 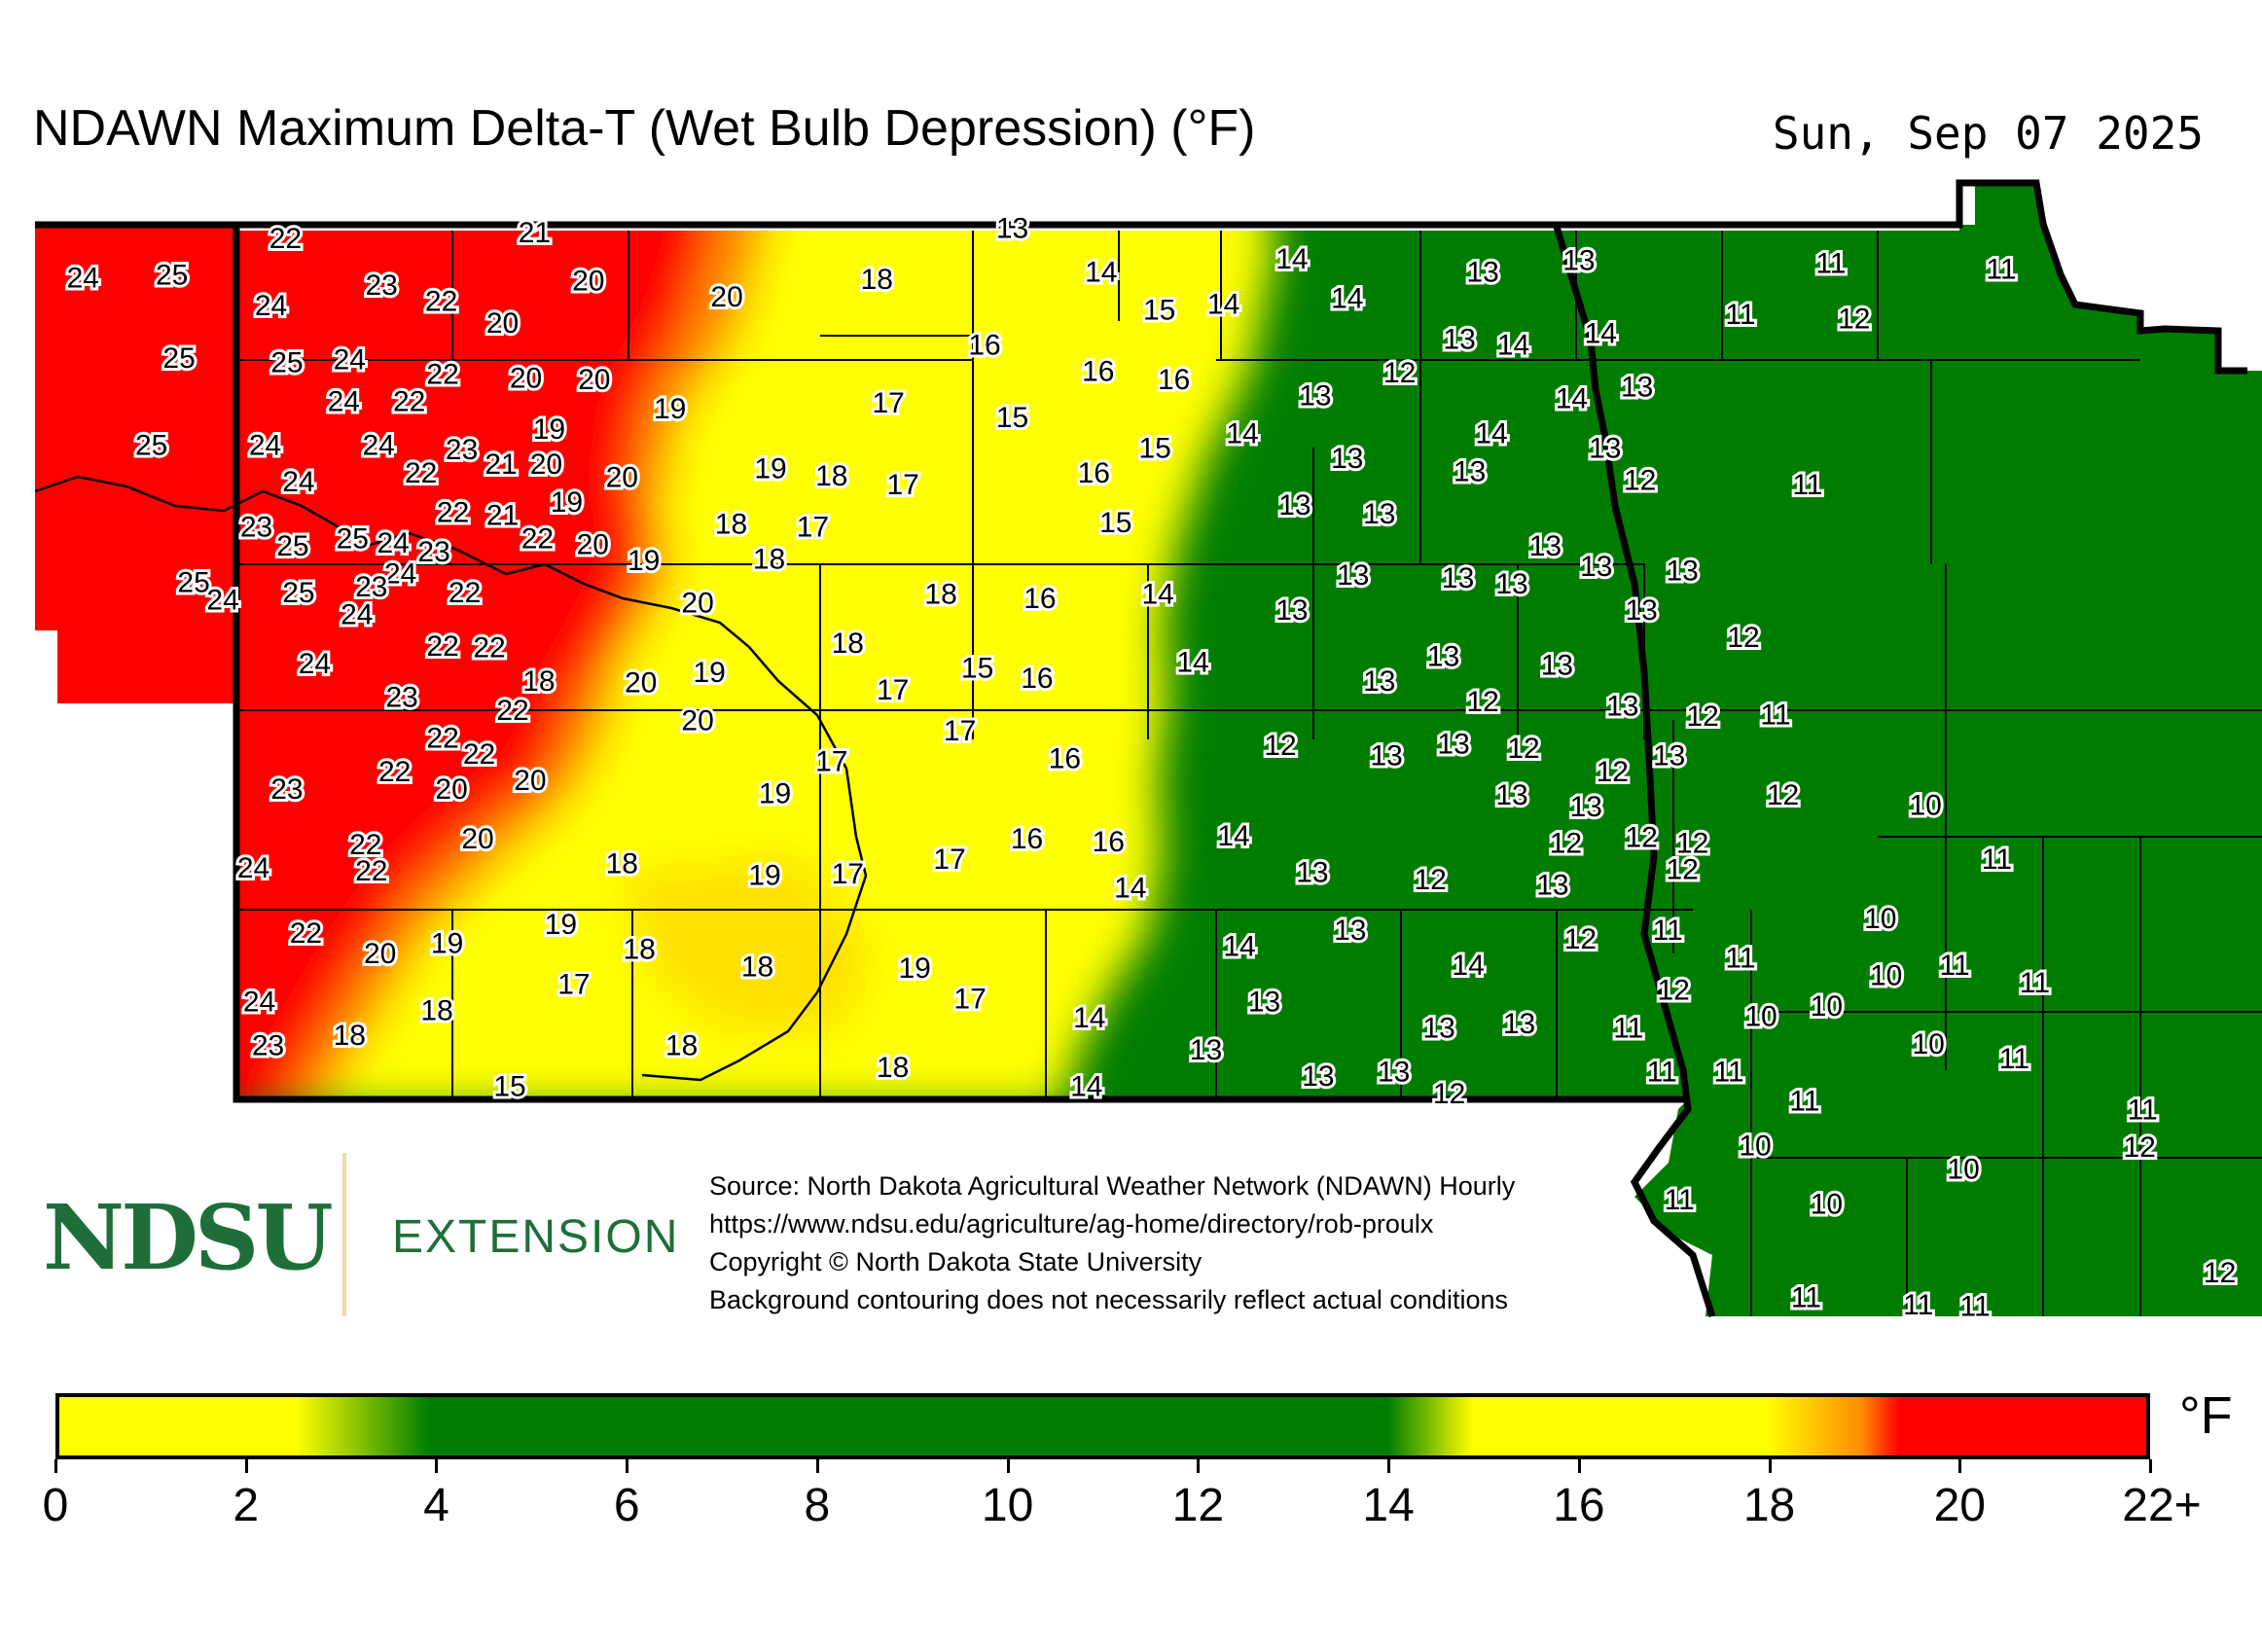 What do you see at coordinates (1959, 1505) in the screenshot?
I see `color-scale-tick-label: 20` at bounding box center [1959, 1505].